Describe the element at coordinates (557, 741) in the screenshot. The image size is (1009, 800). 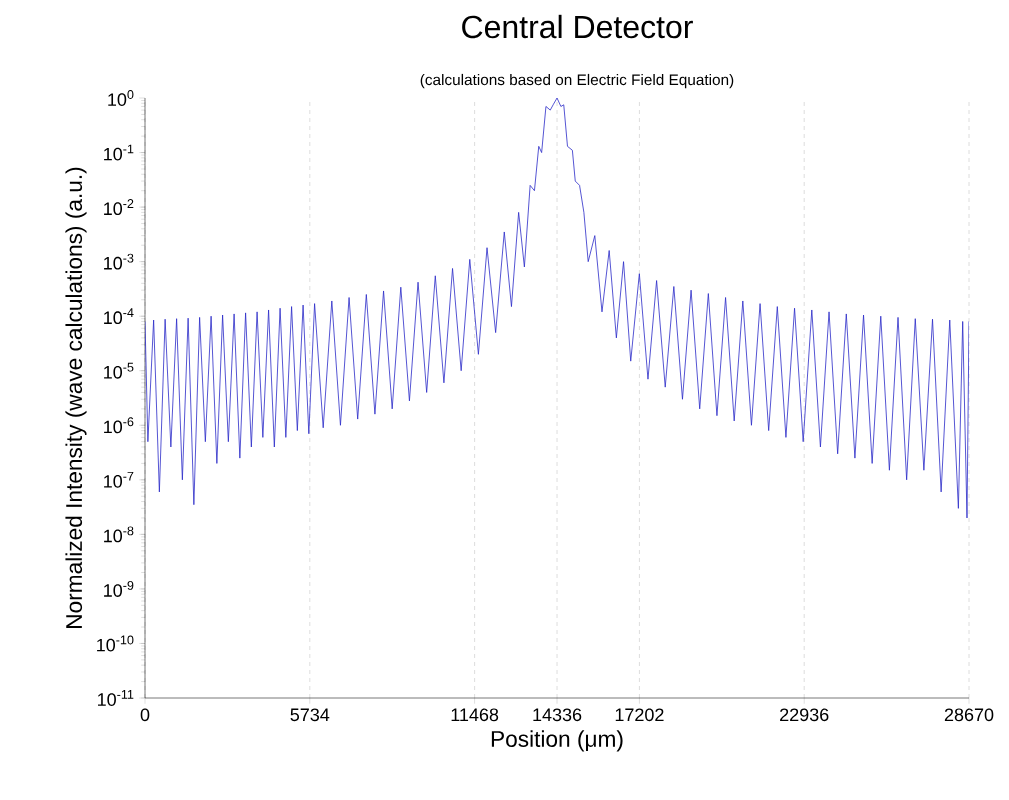
I see `x-axis-title: Position (μm)` at that location.